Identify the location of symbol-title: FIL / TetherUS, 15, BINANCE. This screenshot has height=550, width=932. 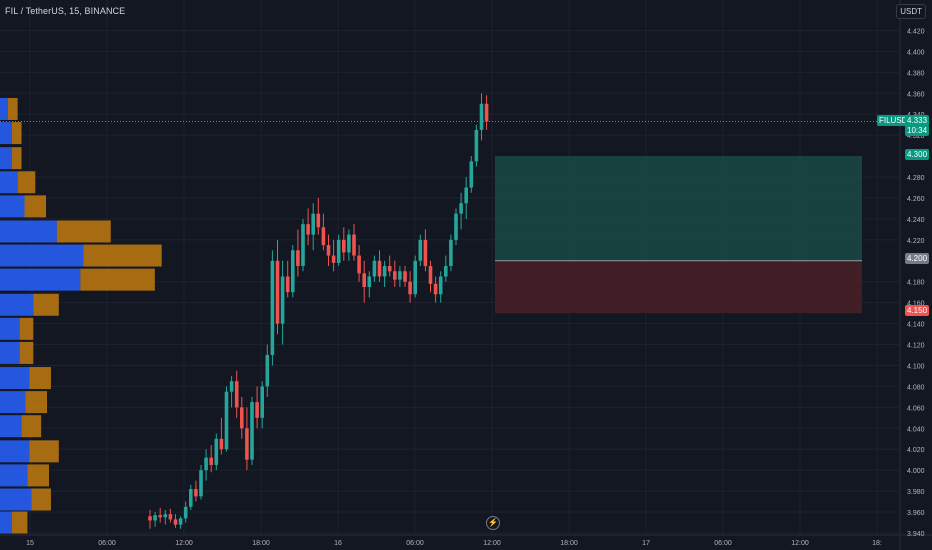
(65, 11).